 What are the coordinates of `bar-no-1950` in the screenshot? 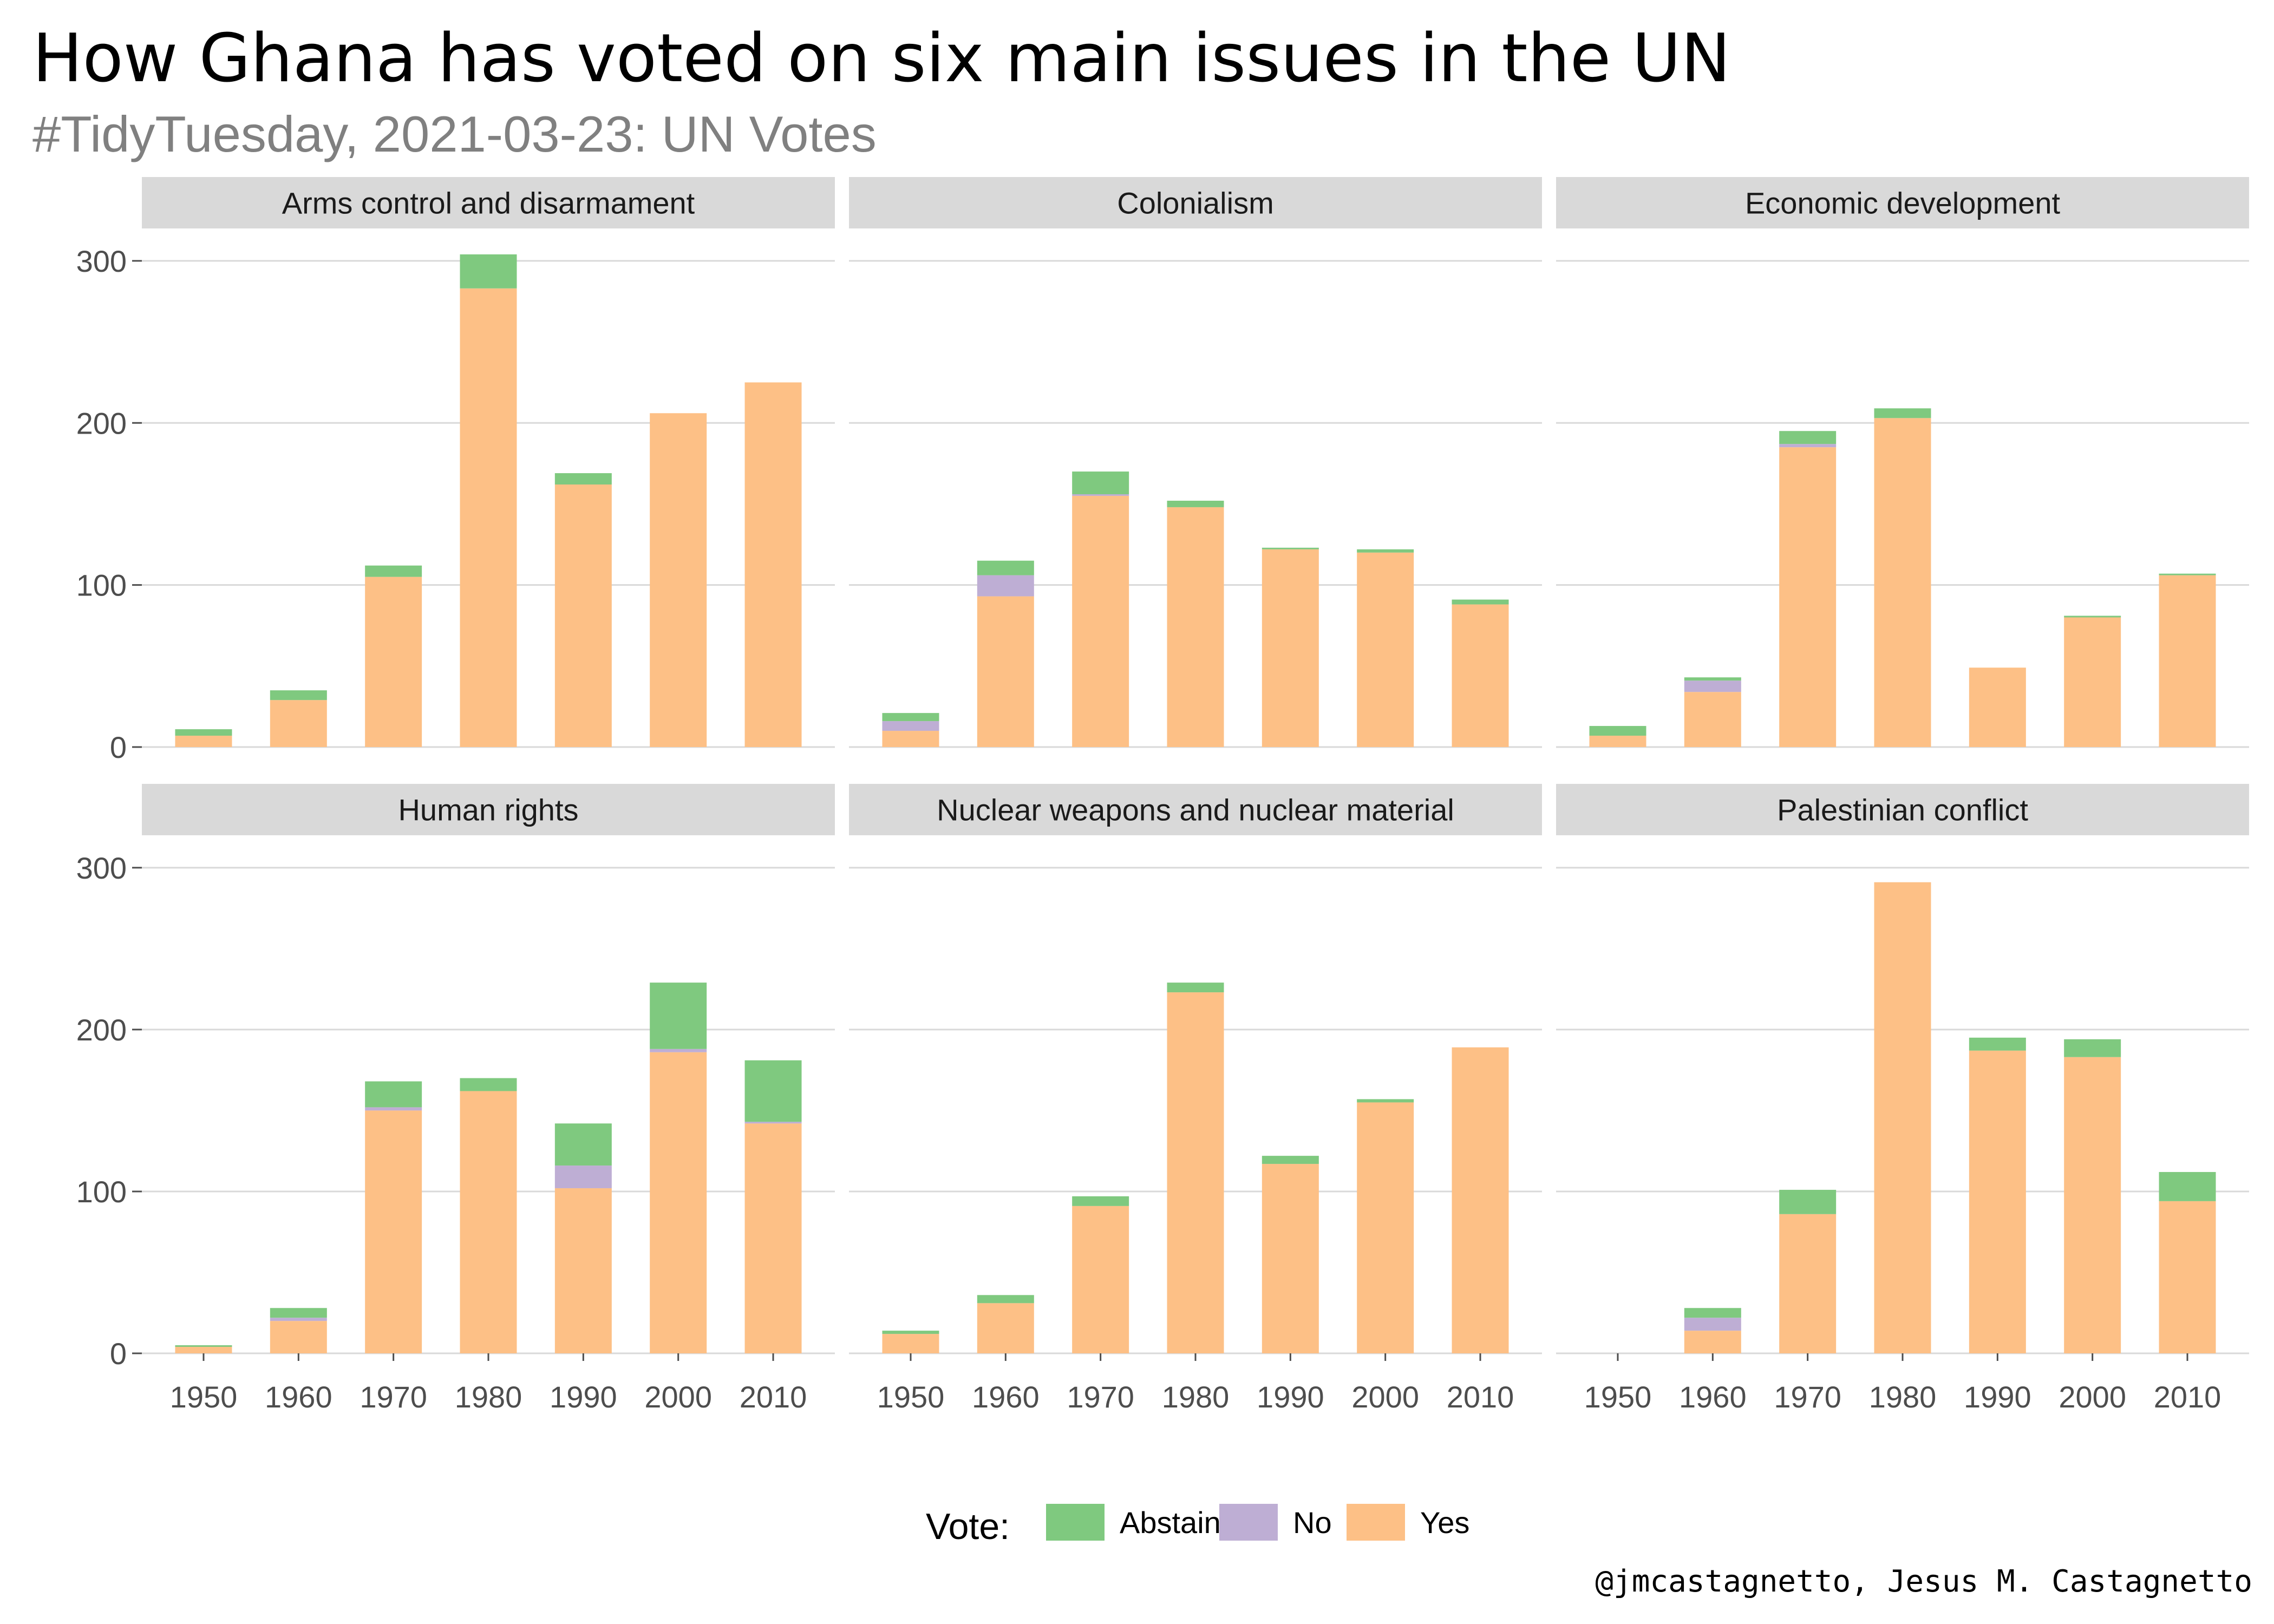 It's located at (911, 726).